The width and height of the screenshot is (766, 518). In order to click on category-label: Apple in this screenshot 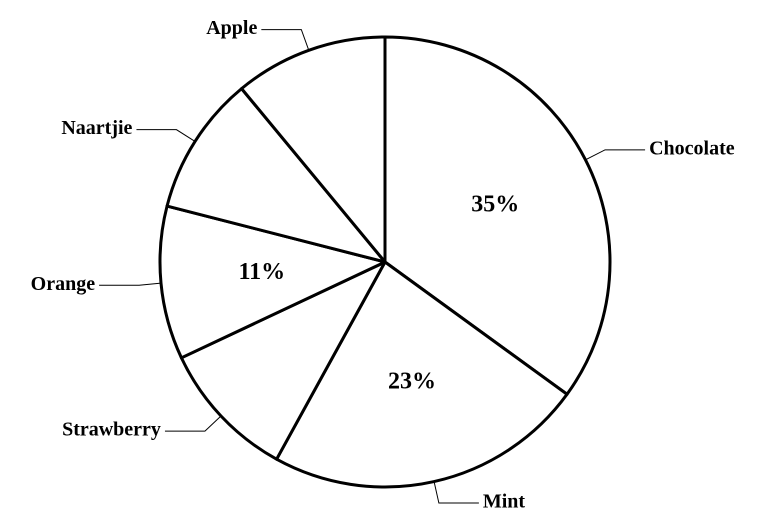, I will do `click(231, 28)`.